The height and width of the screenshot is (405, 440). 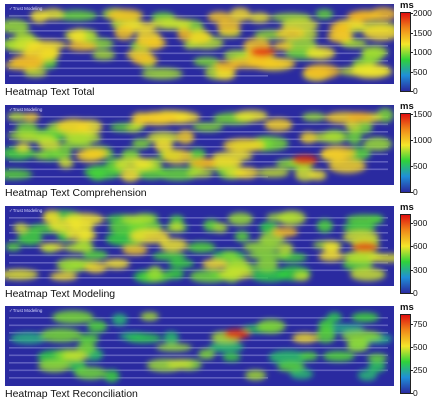 I want to click on colorbar-tick-label: 750, so click(x=420, y=324).